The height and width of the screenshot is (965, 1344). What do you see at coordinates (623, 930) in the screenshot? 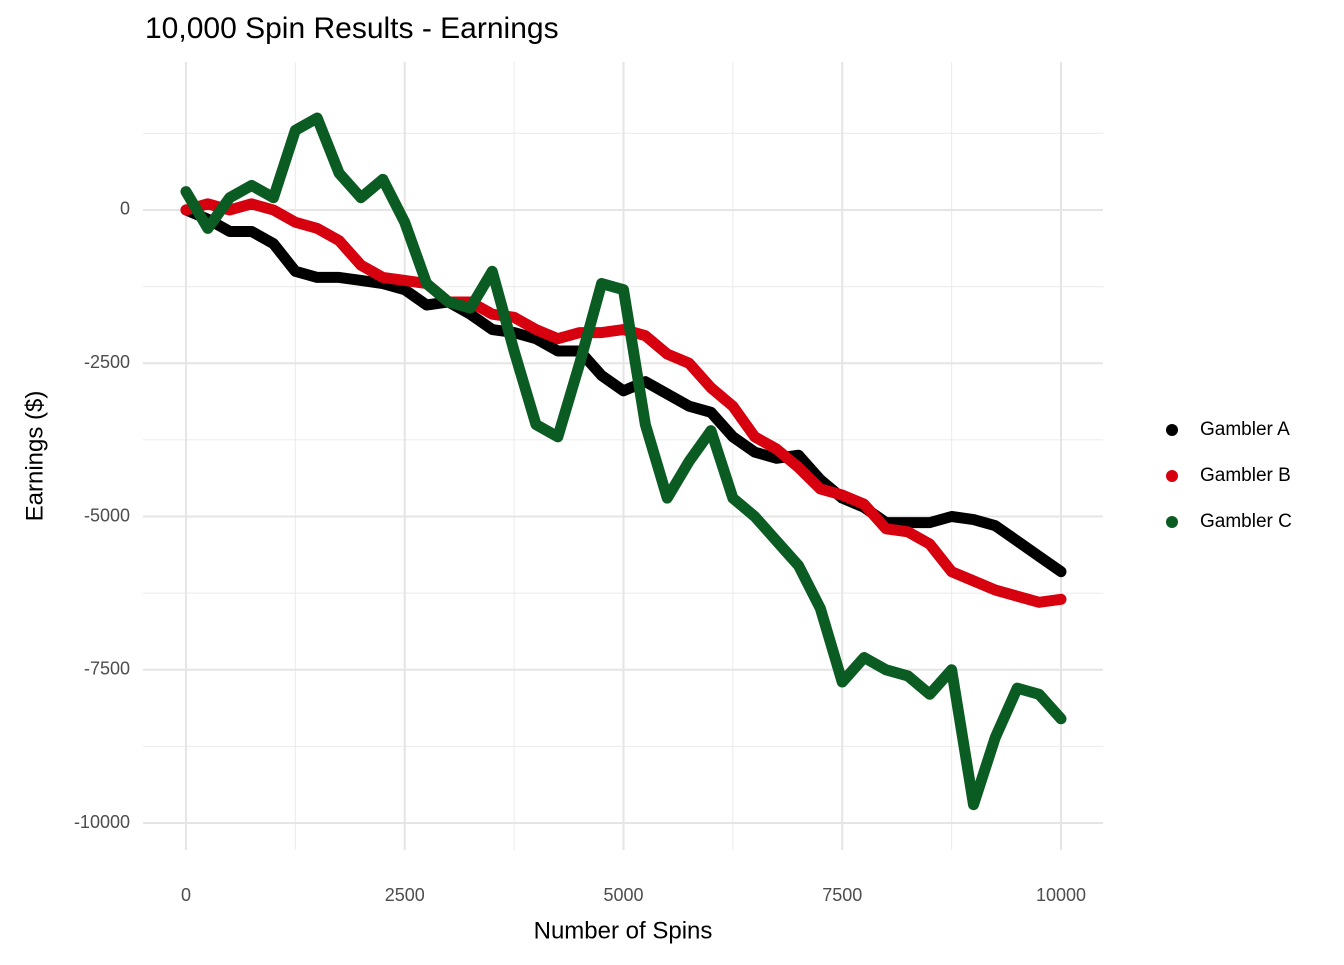
I see `x-axis-label: Number of Spins` at bounding box center [623, 930].